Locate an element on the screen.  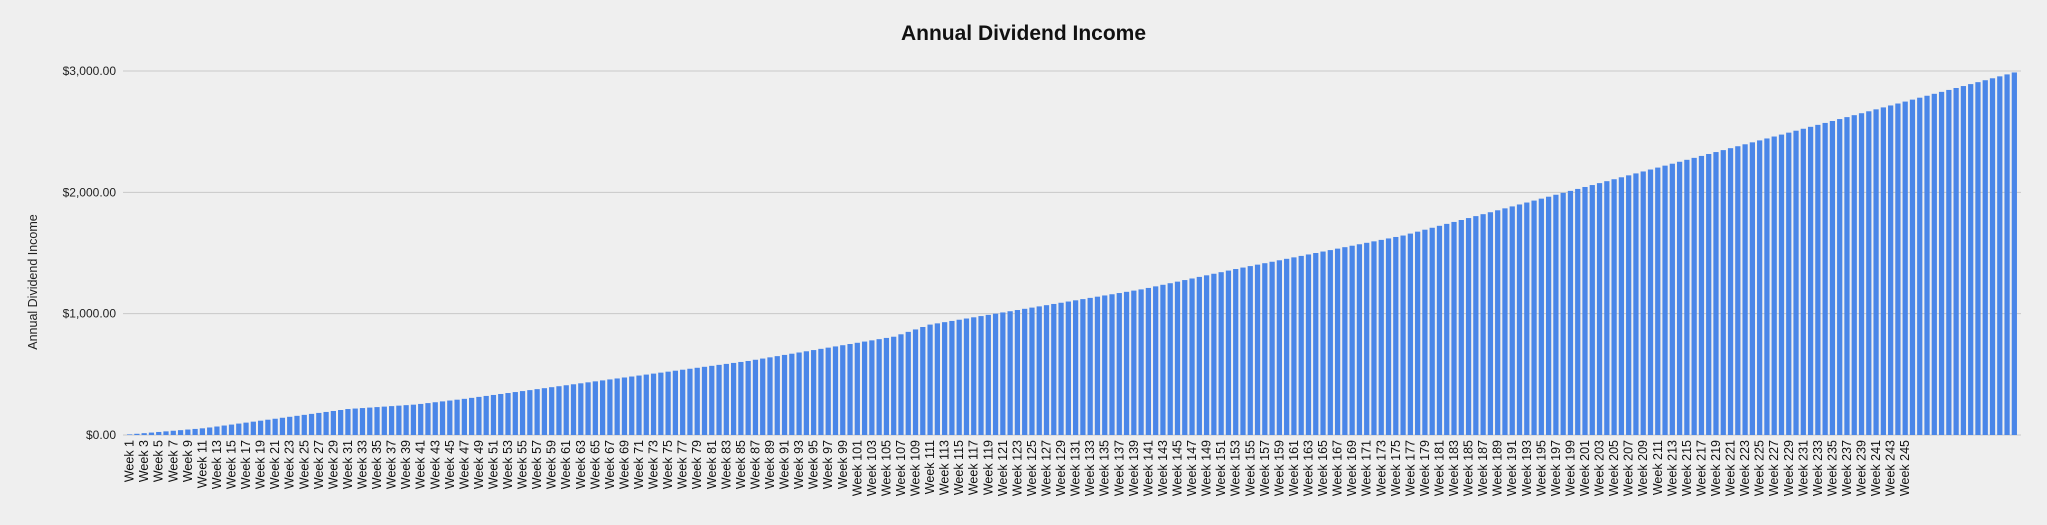
x-tick-label: Week 177 is located at coordinates (1410, 468).